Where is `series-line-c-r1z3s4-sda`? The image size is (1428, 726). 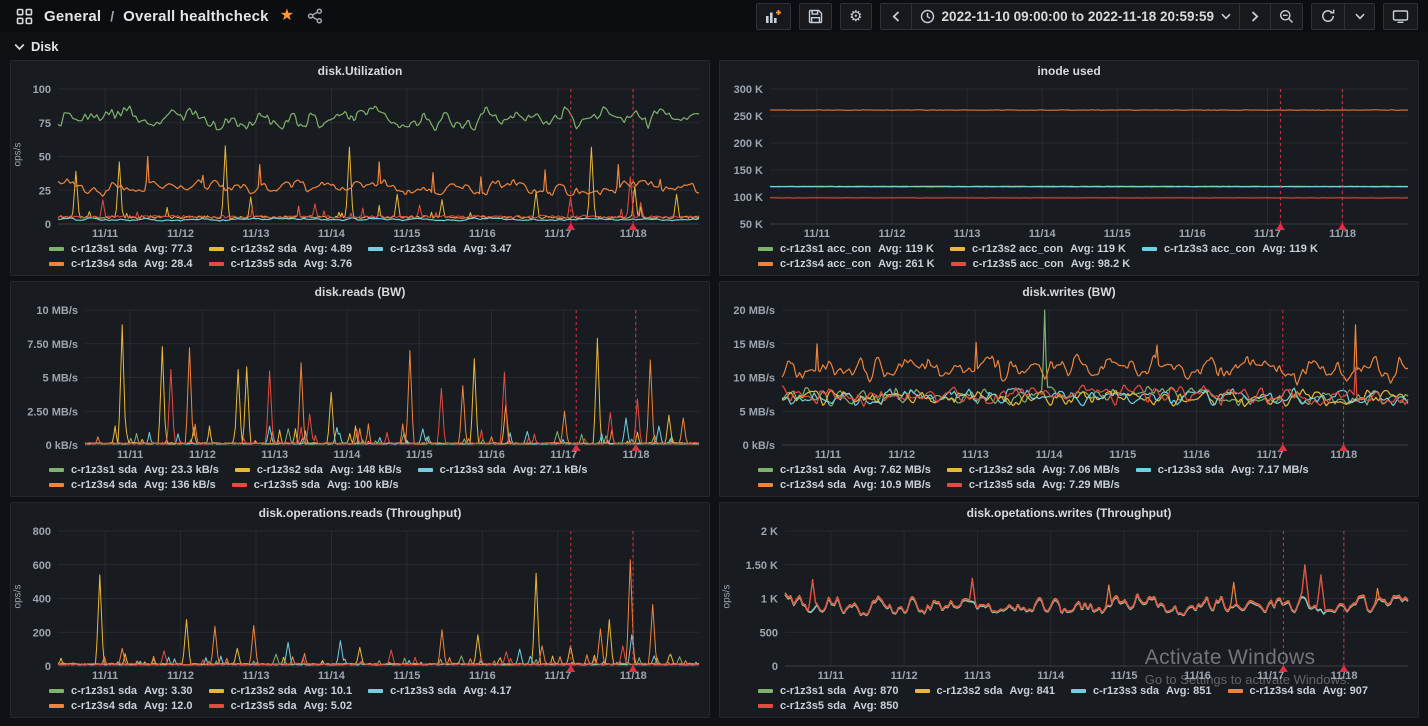
series-line-c-r1z3s4-sda is located at coordinates (378, 612).